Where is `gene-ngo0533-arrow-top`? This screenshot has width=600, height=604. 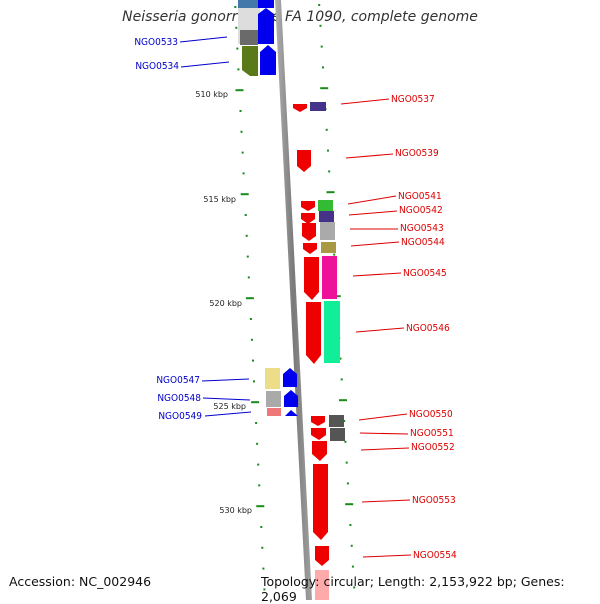 gene-ngo0533-arrow-top is located at coordinates (266, 4).